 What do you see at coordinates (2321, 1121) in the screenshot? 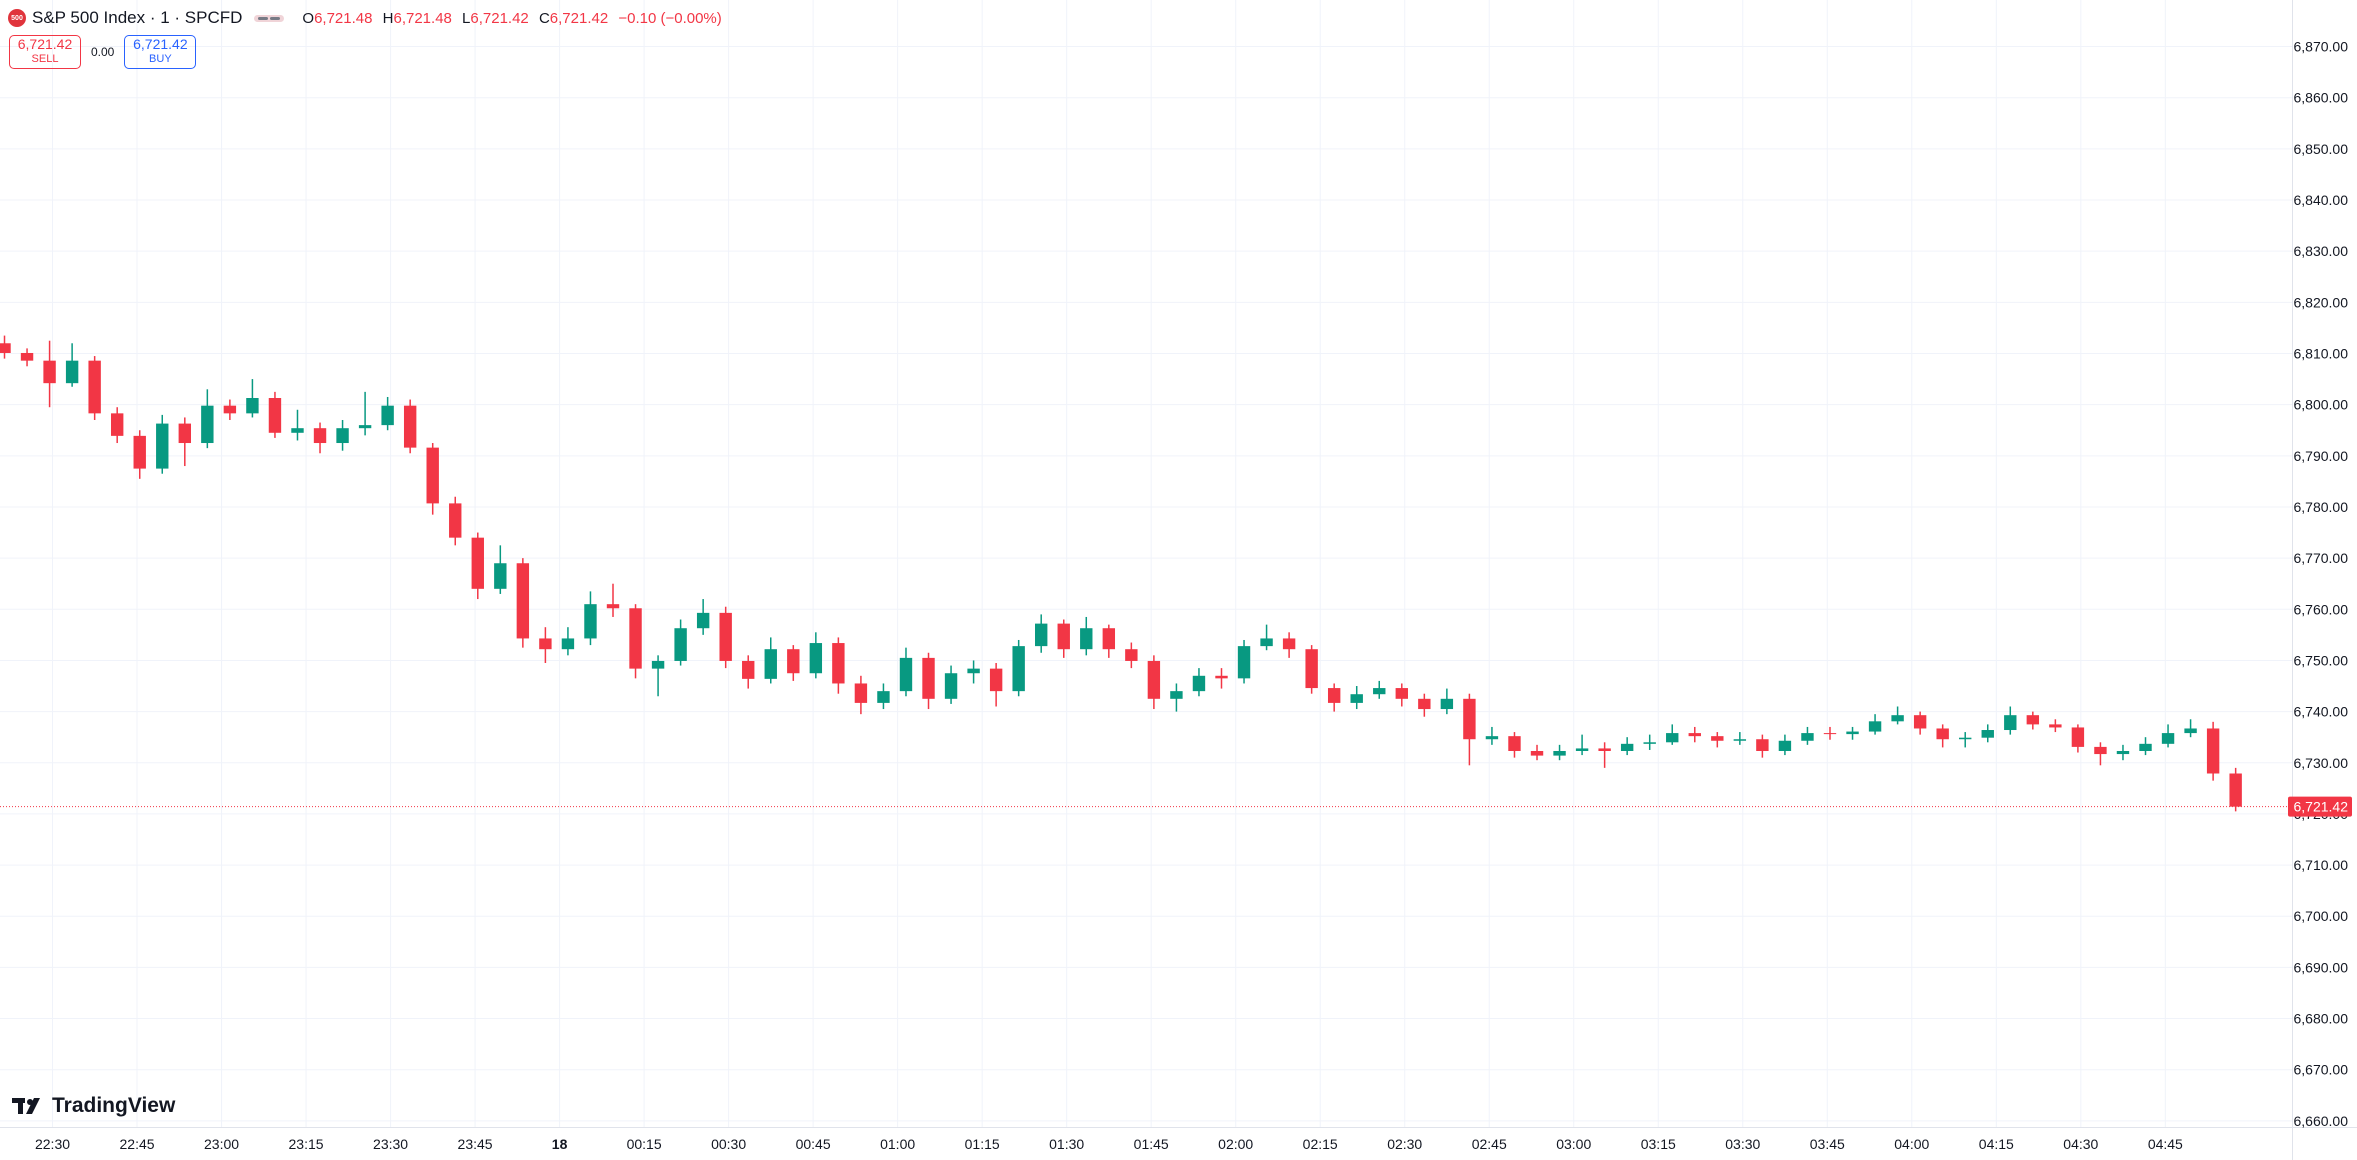
I see `y-tick-label: 6,660.00` at bounding box center [2321, 1121].